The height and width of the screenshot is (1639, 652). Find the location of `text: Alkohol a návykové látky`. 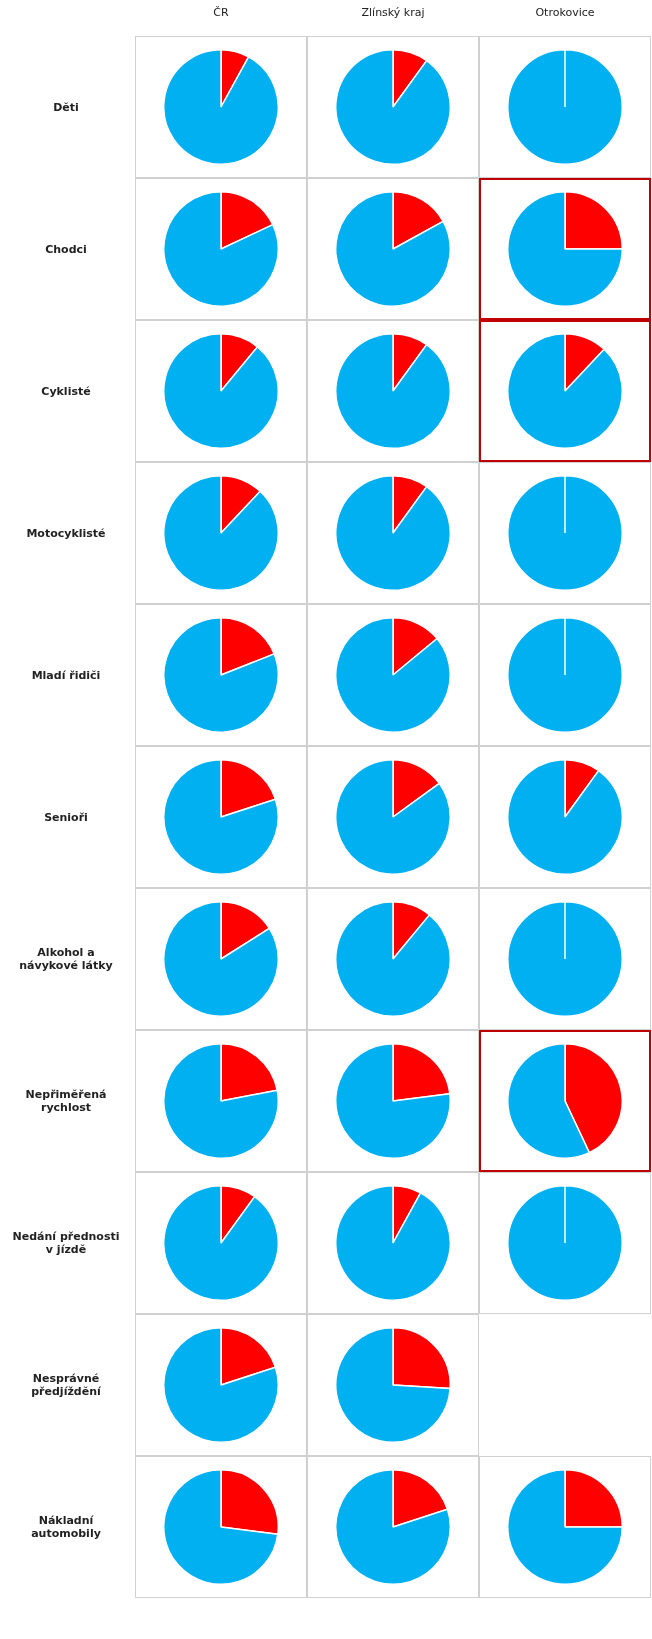

text: Alkohol a návykové látky is located at coordinates (66, 959).